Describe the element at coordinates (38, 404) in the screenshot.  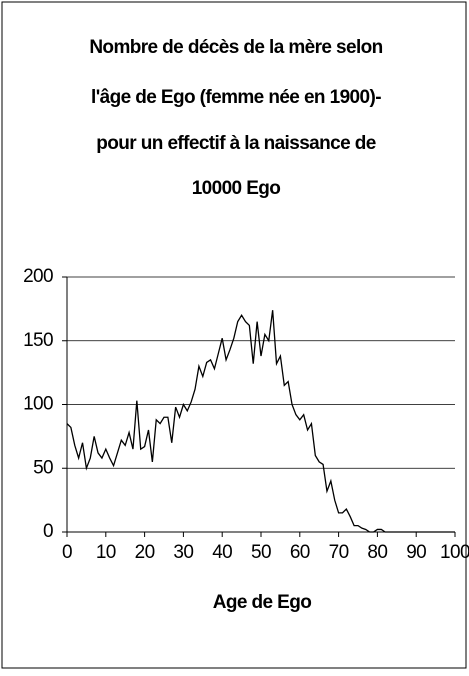
I see `y-tick-label: 100` at that location.